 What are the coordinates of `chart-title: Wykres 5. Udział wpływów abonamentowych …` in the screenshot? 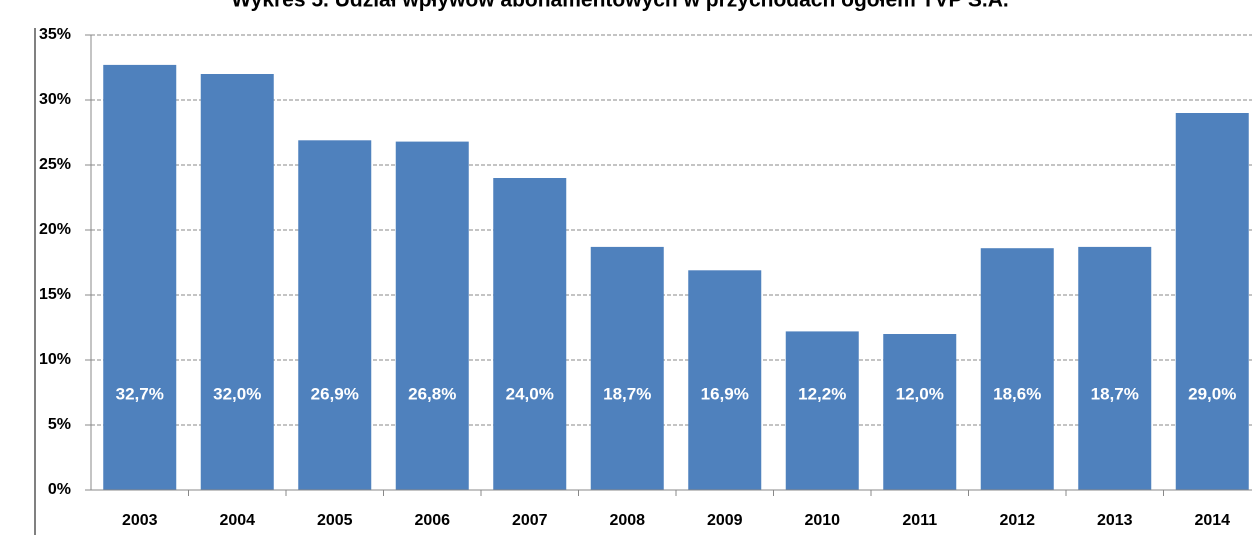 It's located at (620, 6).